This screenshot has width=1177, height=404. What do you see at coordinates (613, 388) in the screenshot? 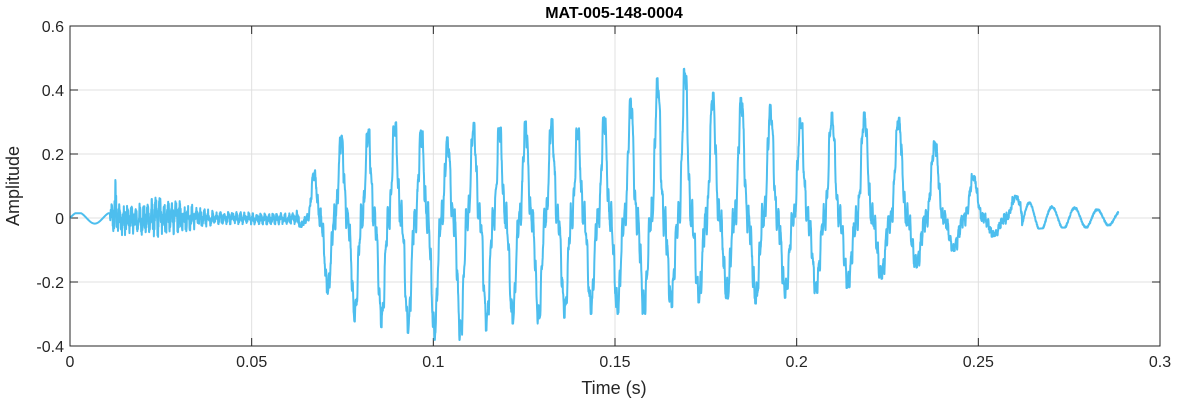
I see `x-axis-label: Time (s)` at bounding box center [613, 388].